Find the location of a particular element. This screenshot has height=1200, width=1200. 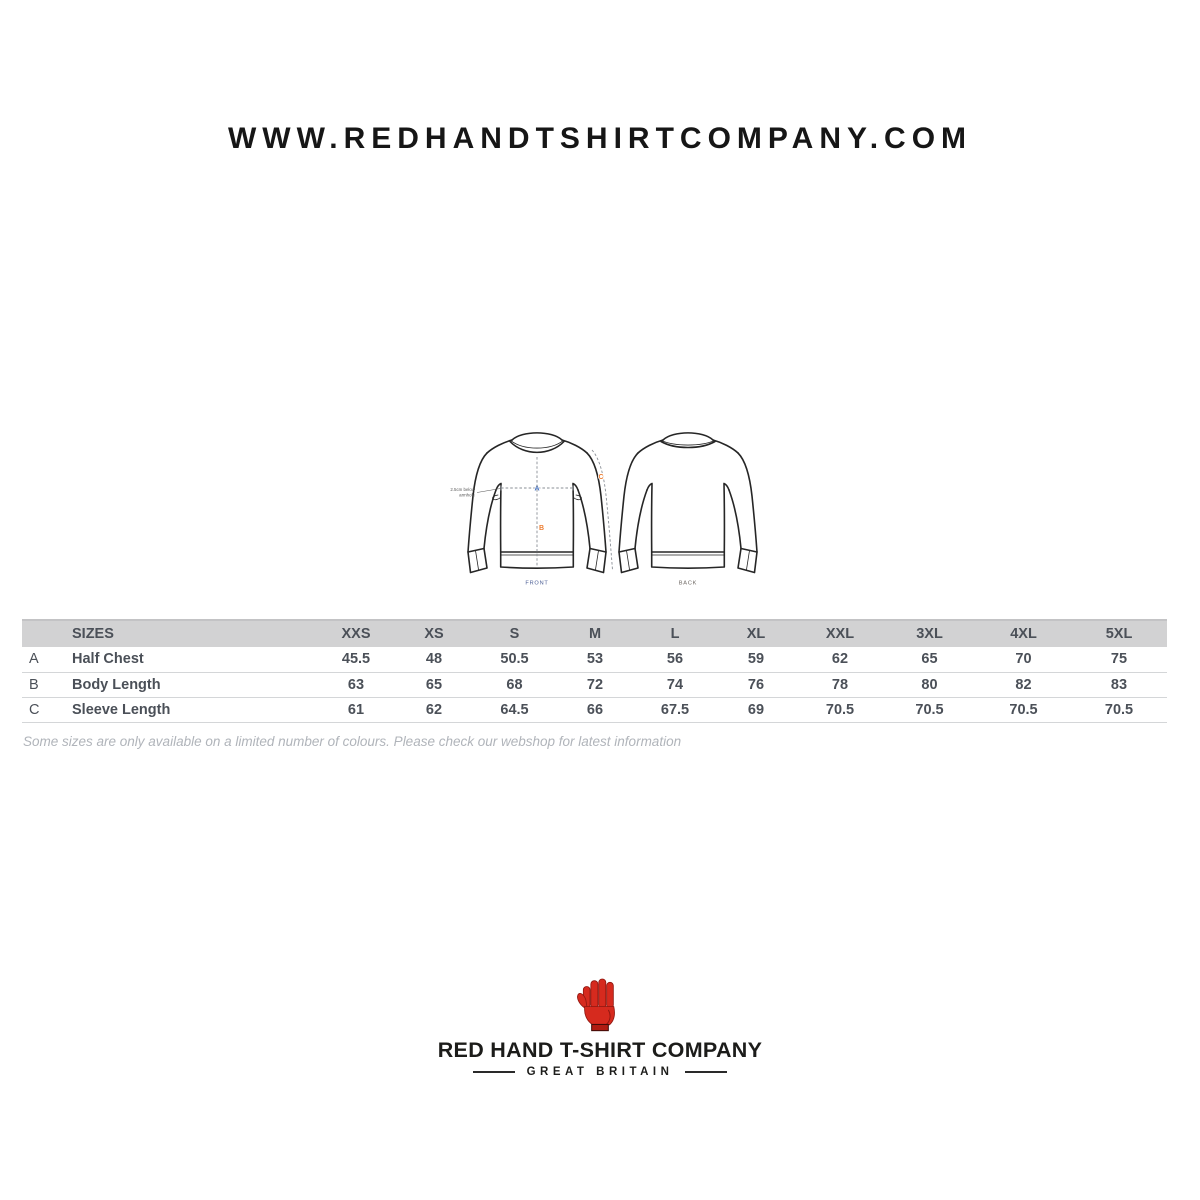

size-cell: 72 is located at coordinates (595, 685).